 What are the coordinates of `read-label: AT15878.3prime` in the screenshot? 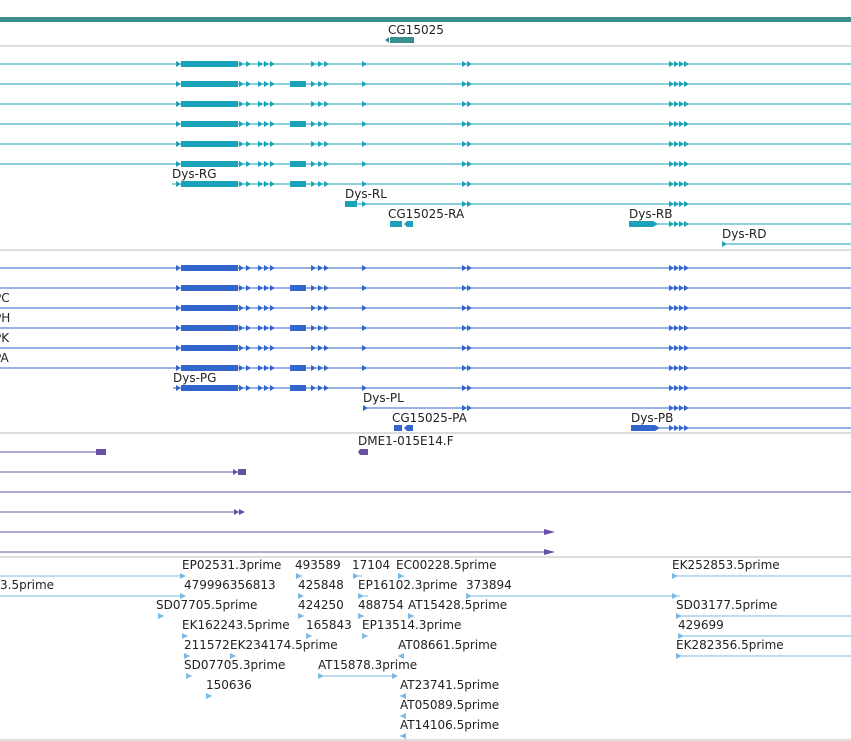 It's located at (367, 665).